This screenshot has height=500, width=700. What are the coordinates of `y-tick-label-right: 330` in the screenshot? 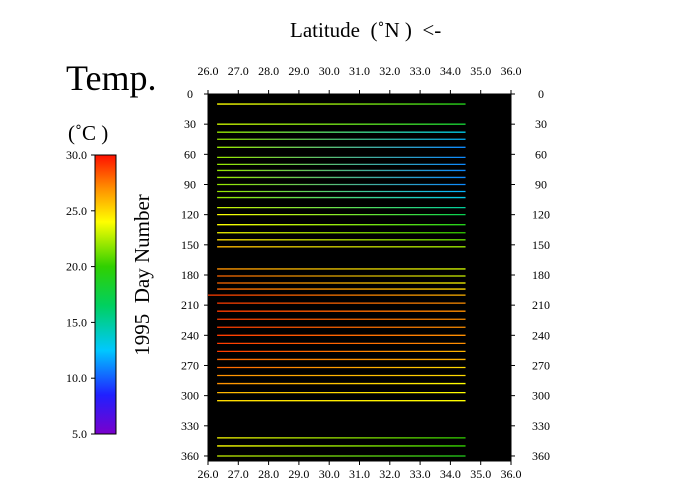 It's located at (541, 426).